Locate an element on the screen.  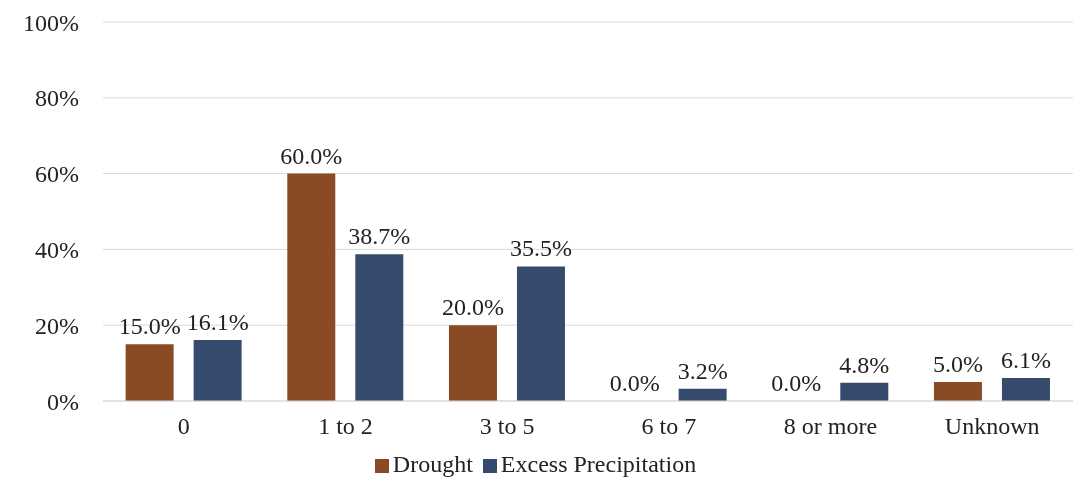
y-tick-label: 40% is located at coordinates (57, 249).